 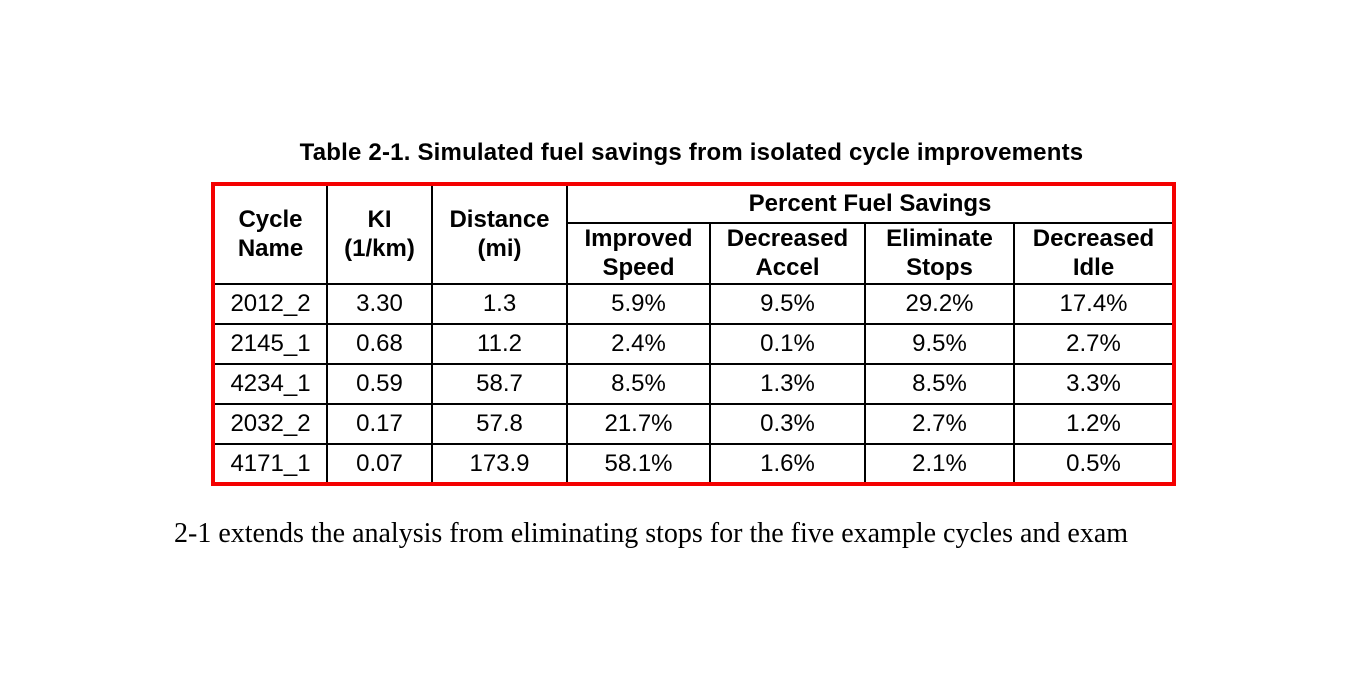 What do you see at coordinates (939, 304) in the screenshot?
I see `cell-eliminate-stops: 29.2%` at bounding box center [939, 304].